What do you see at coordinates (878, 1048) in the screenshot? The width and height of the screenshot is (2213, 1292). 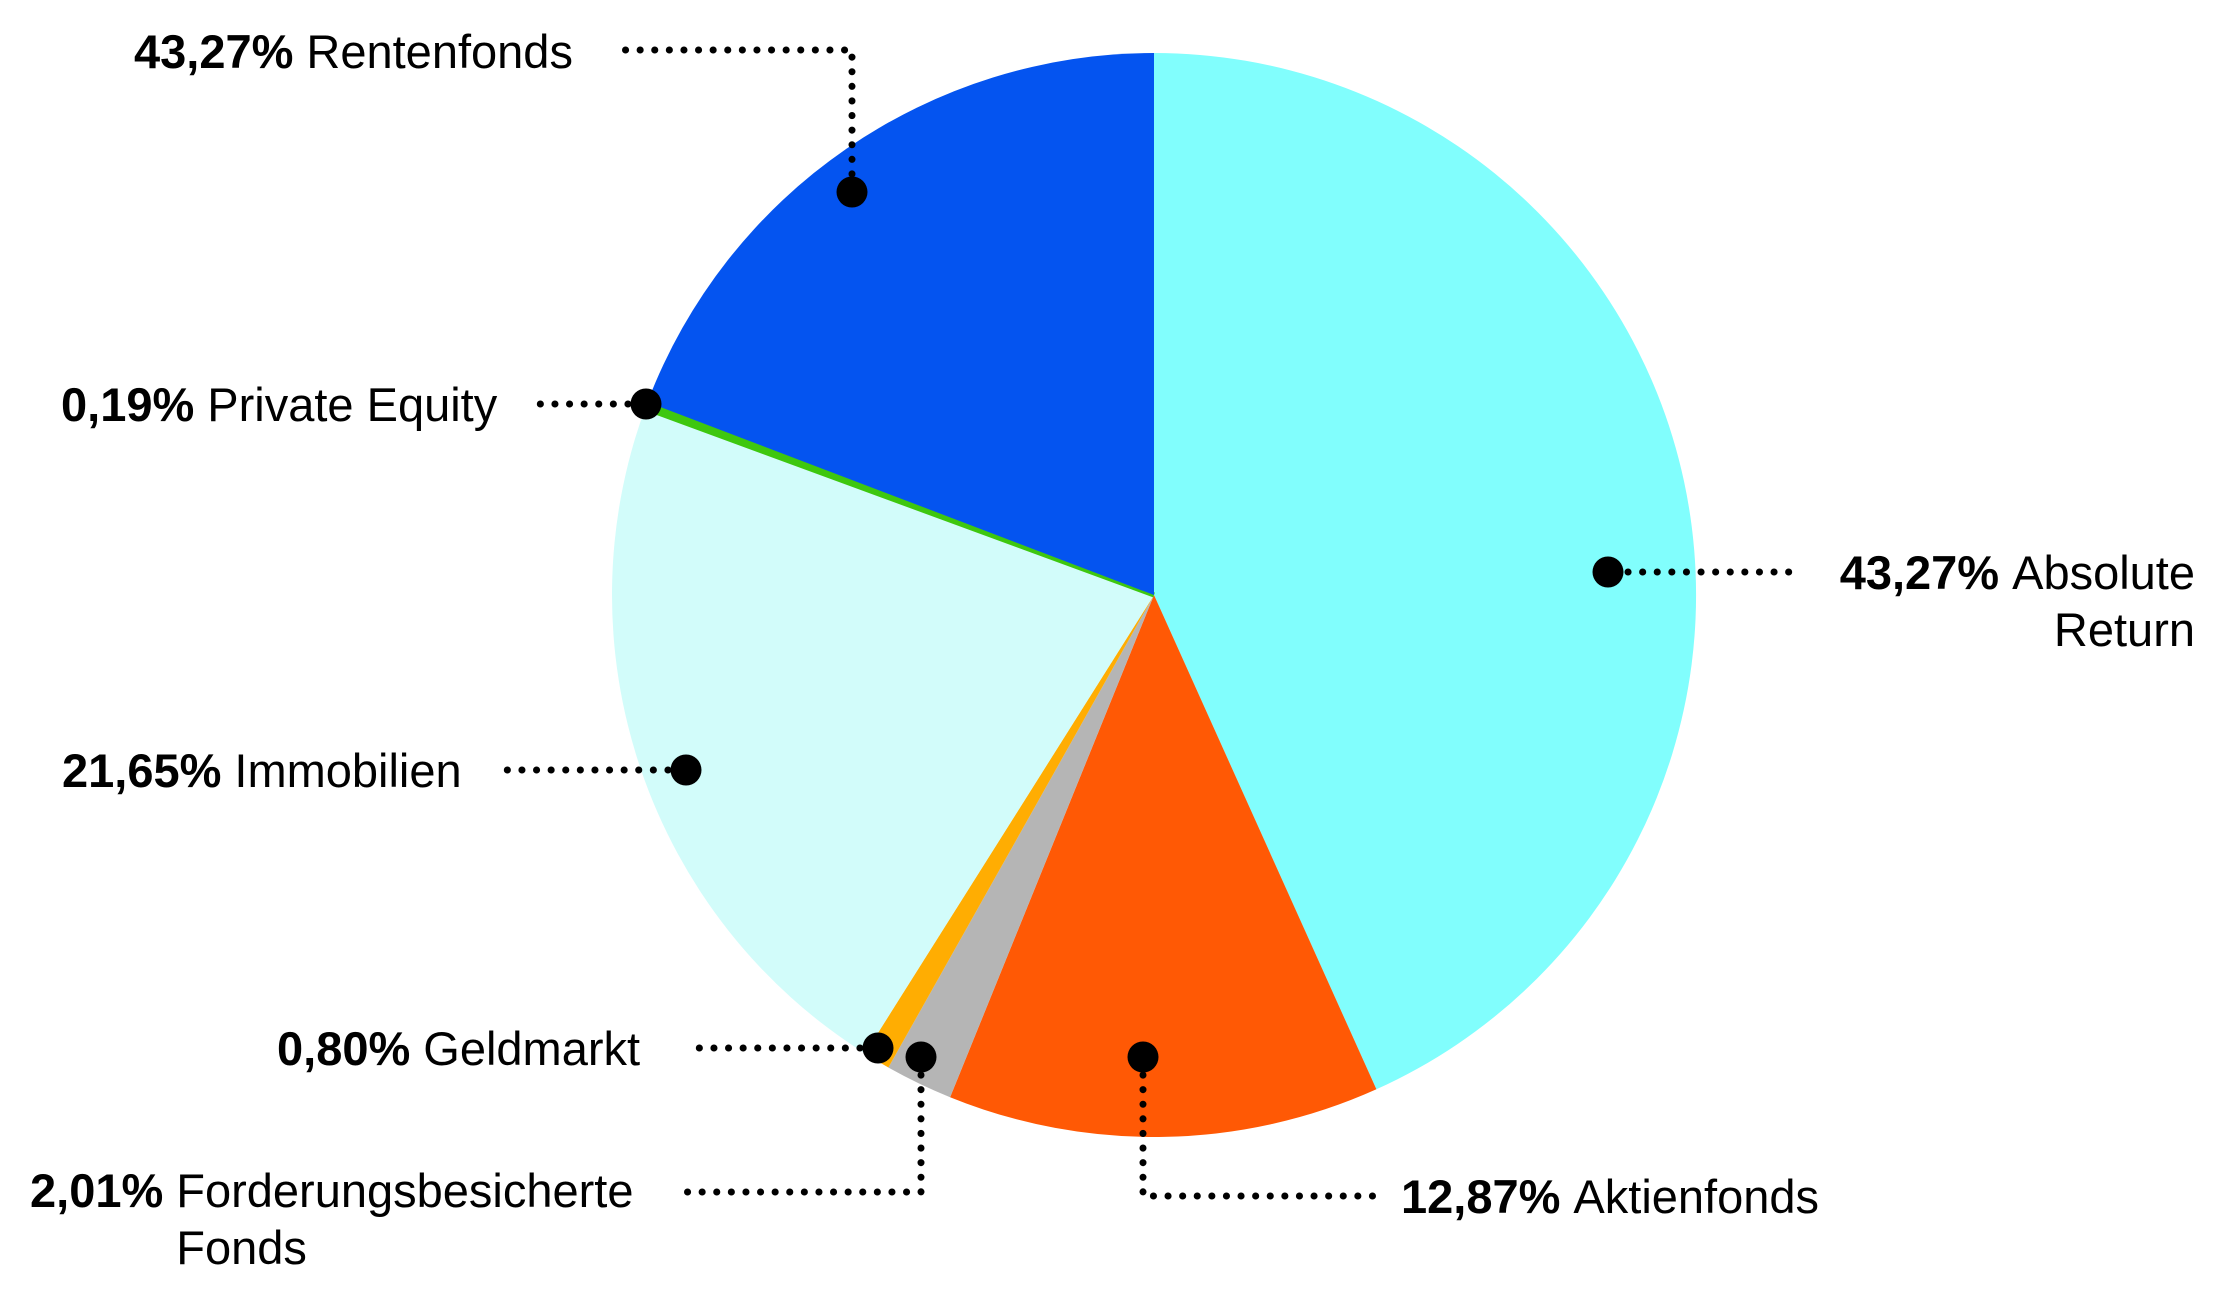 I see `leader-dot-geldmarkt` at bounding box center [878, 1048].